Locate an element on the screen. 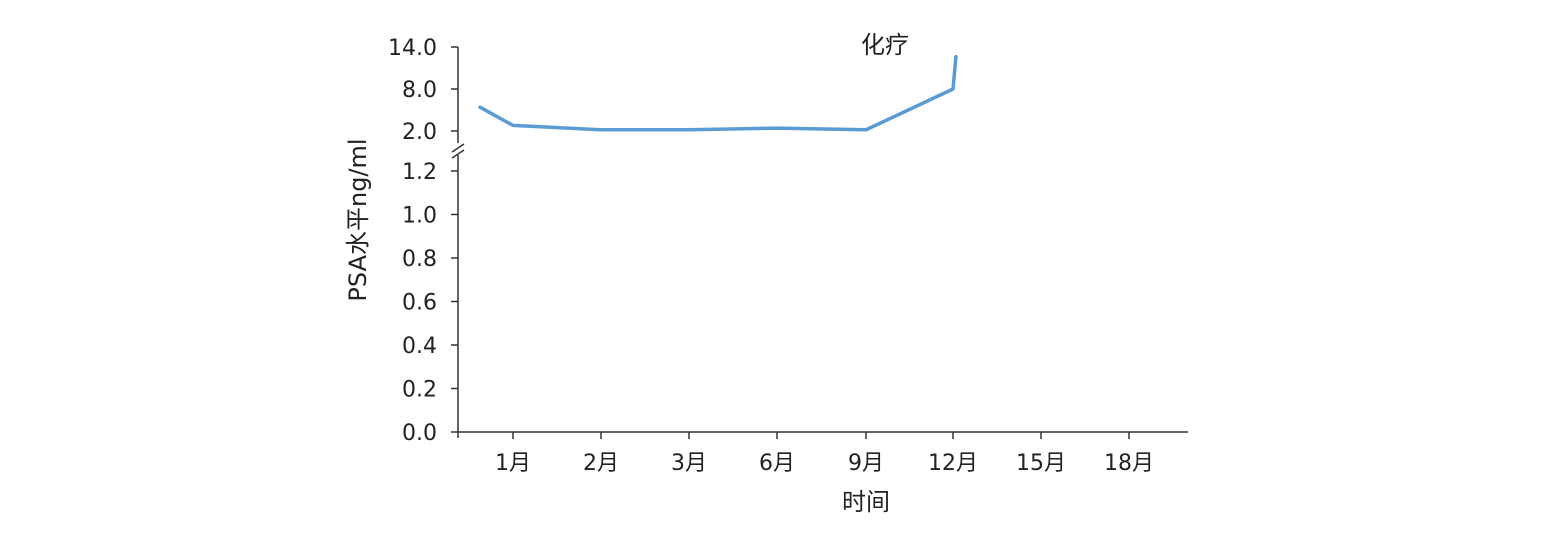 This screenshot has width=1554, height=540. y-tick-label: 0.8 is located at coordinates (419, 259).